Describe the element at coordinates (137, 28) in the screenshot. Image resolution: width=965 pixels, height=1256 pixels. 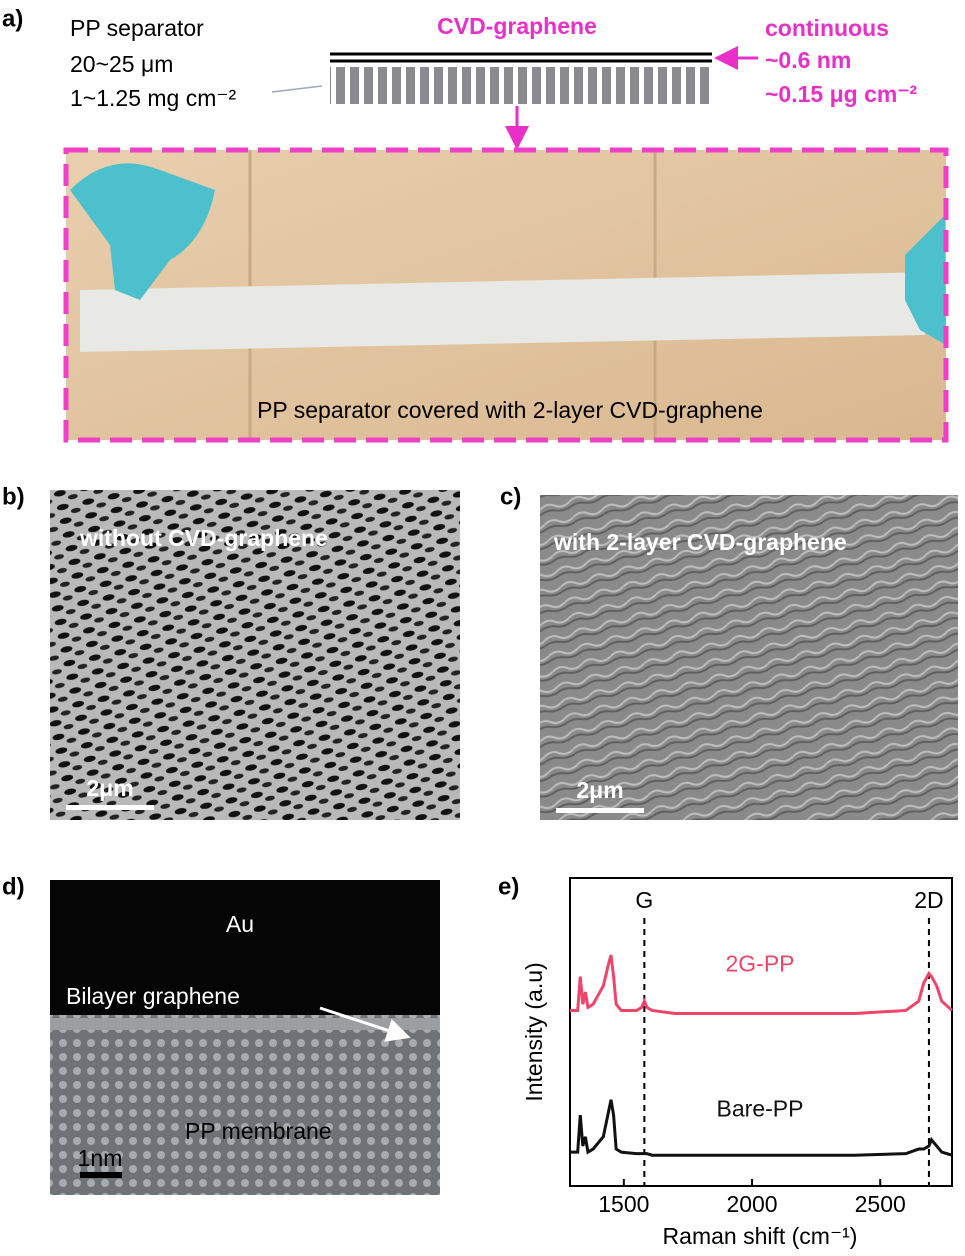
I see `text: PP separator` at that location.